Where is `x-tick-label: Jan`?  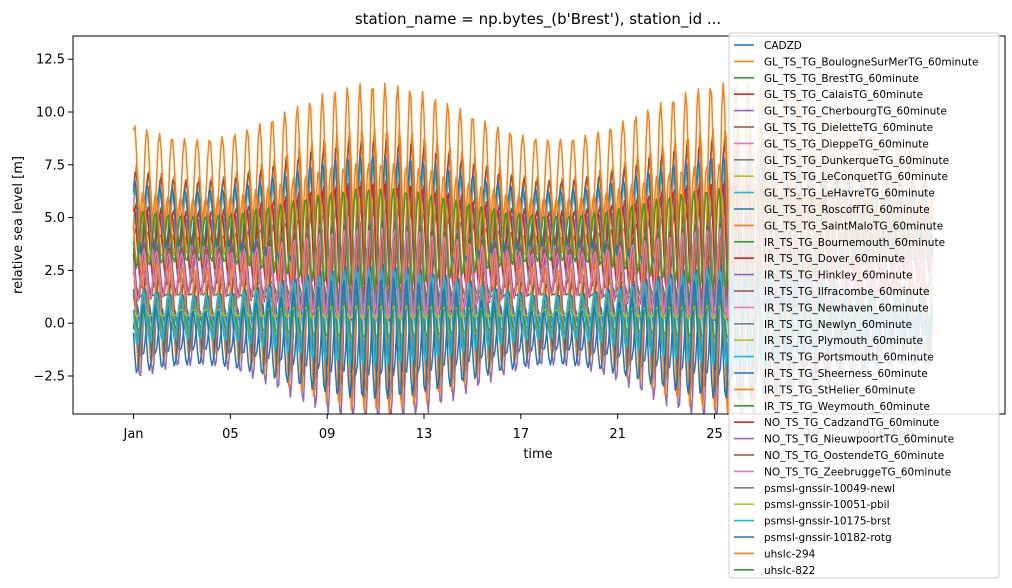 x-tick-label: Jan is located at coordinates (132, 434).